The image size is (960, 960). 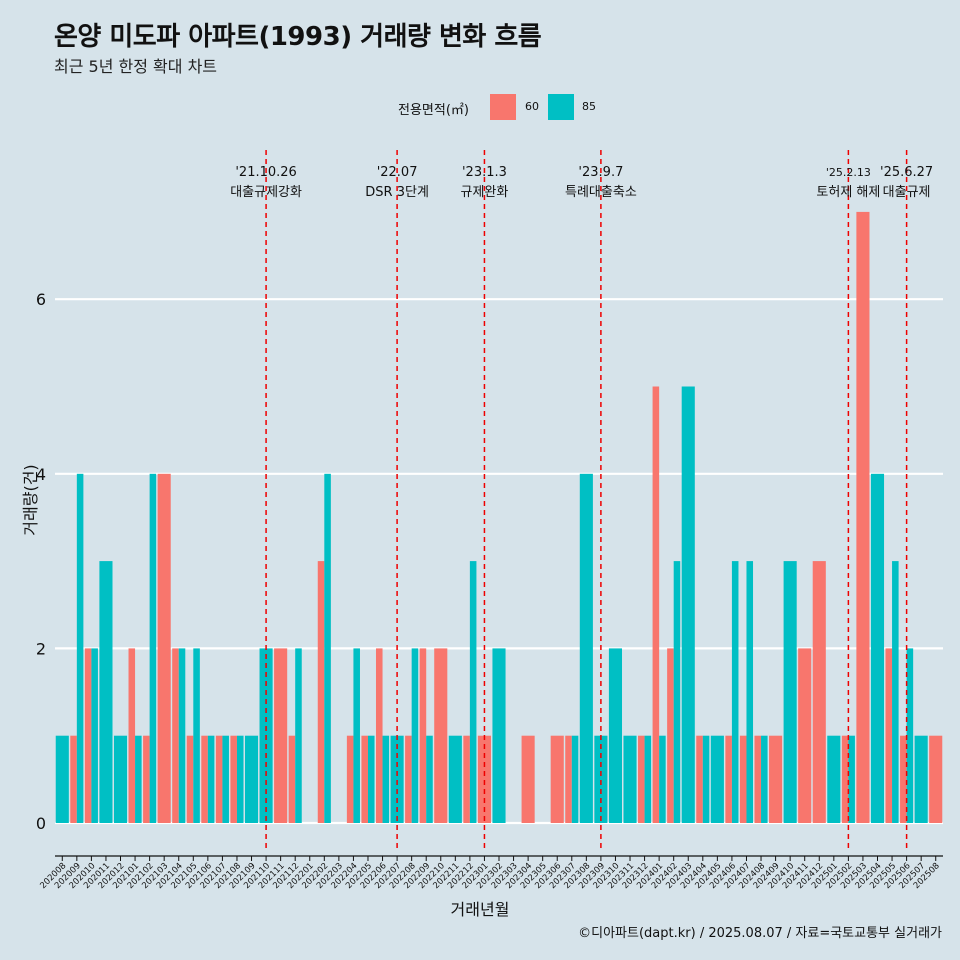 What do you see at coordinates (397, 172) in the screenshot?
I see `event-date-202207: '22.07` at bounding box center [397, 172].